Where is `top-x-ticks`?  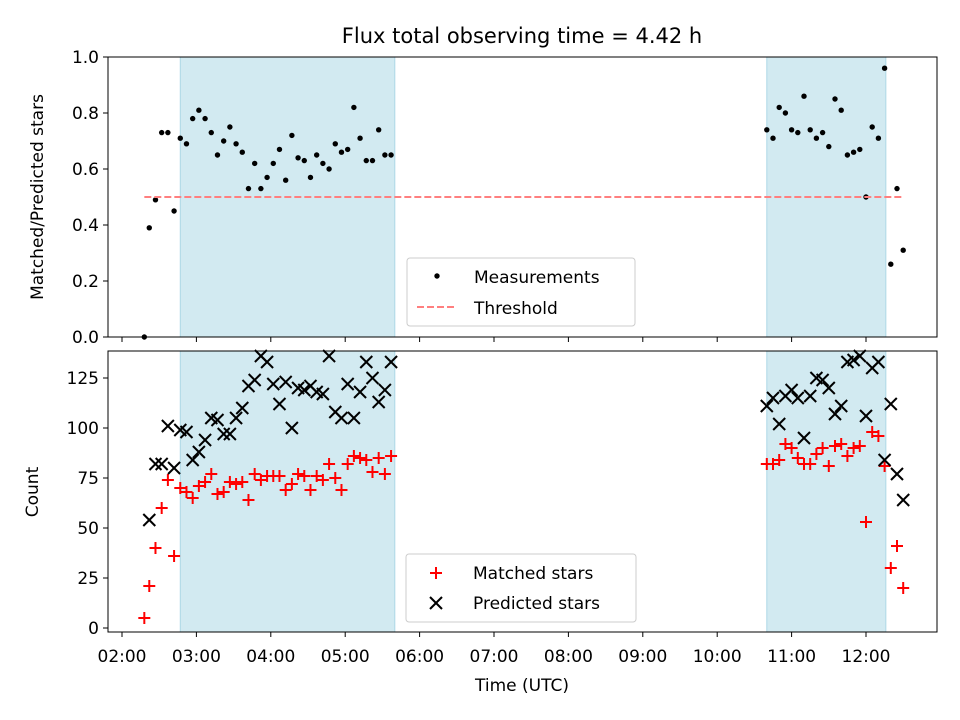 top-x-ticks is located at coordinates (494, 339).